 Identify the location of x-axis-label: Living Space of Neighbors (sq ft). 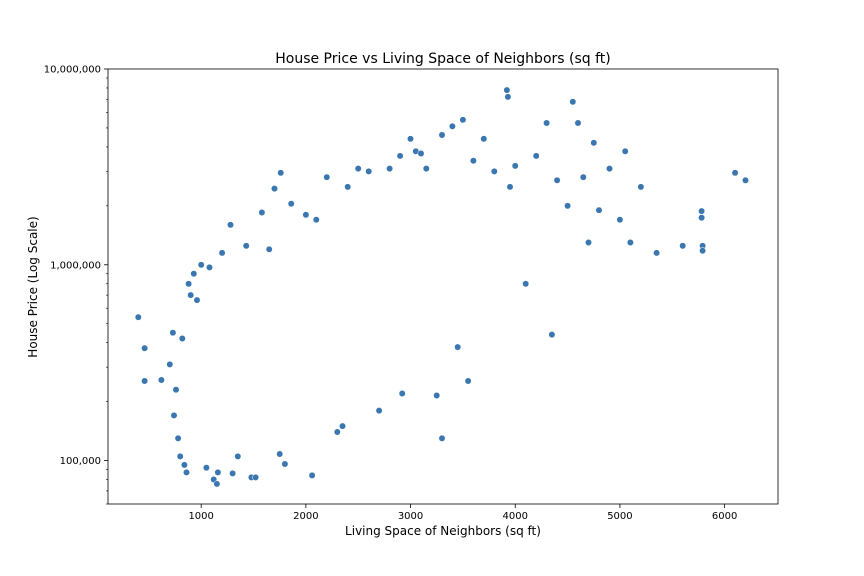
(443, 531).